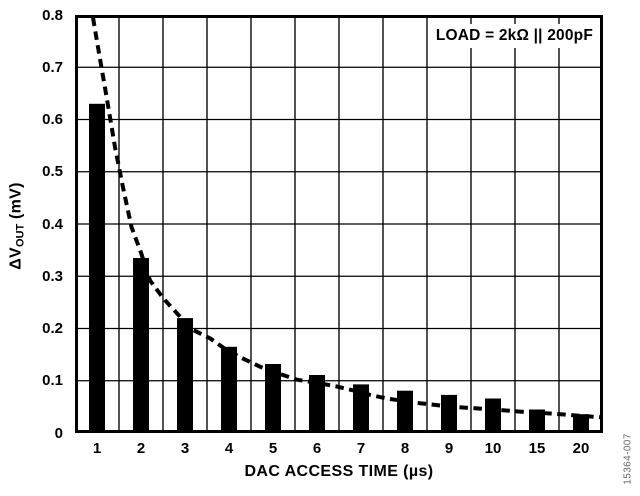 The width and height of the screenshot is (640, 496). What do you see at coordinates (58, 433) in the screenshot?
I see `y-tick-label: 0` at bounding box center [58, 433].